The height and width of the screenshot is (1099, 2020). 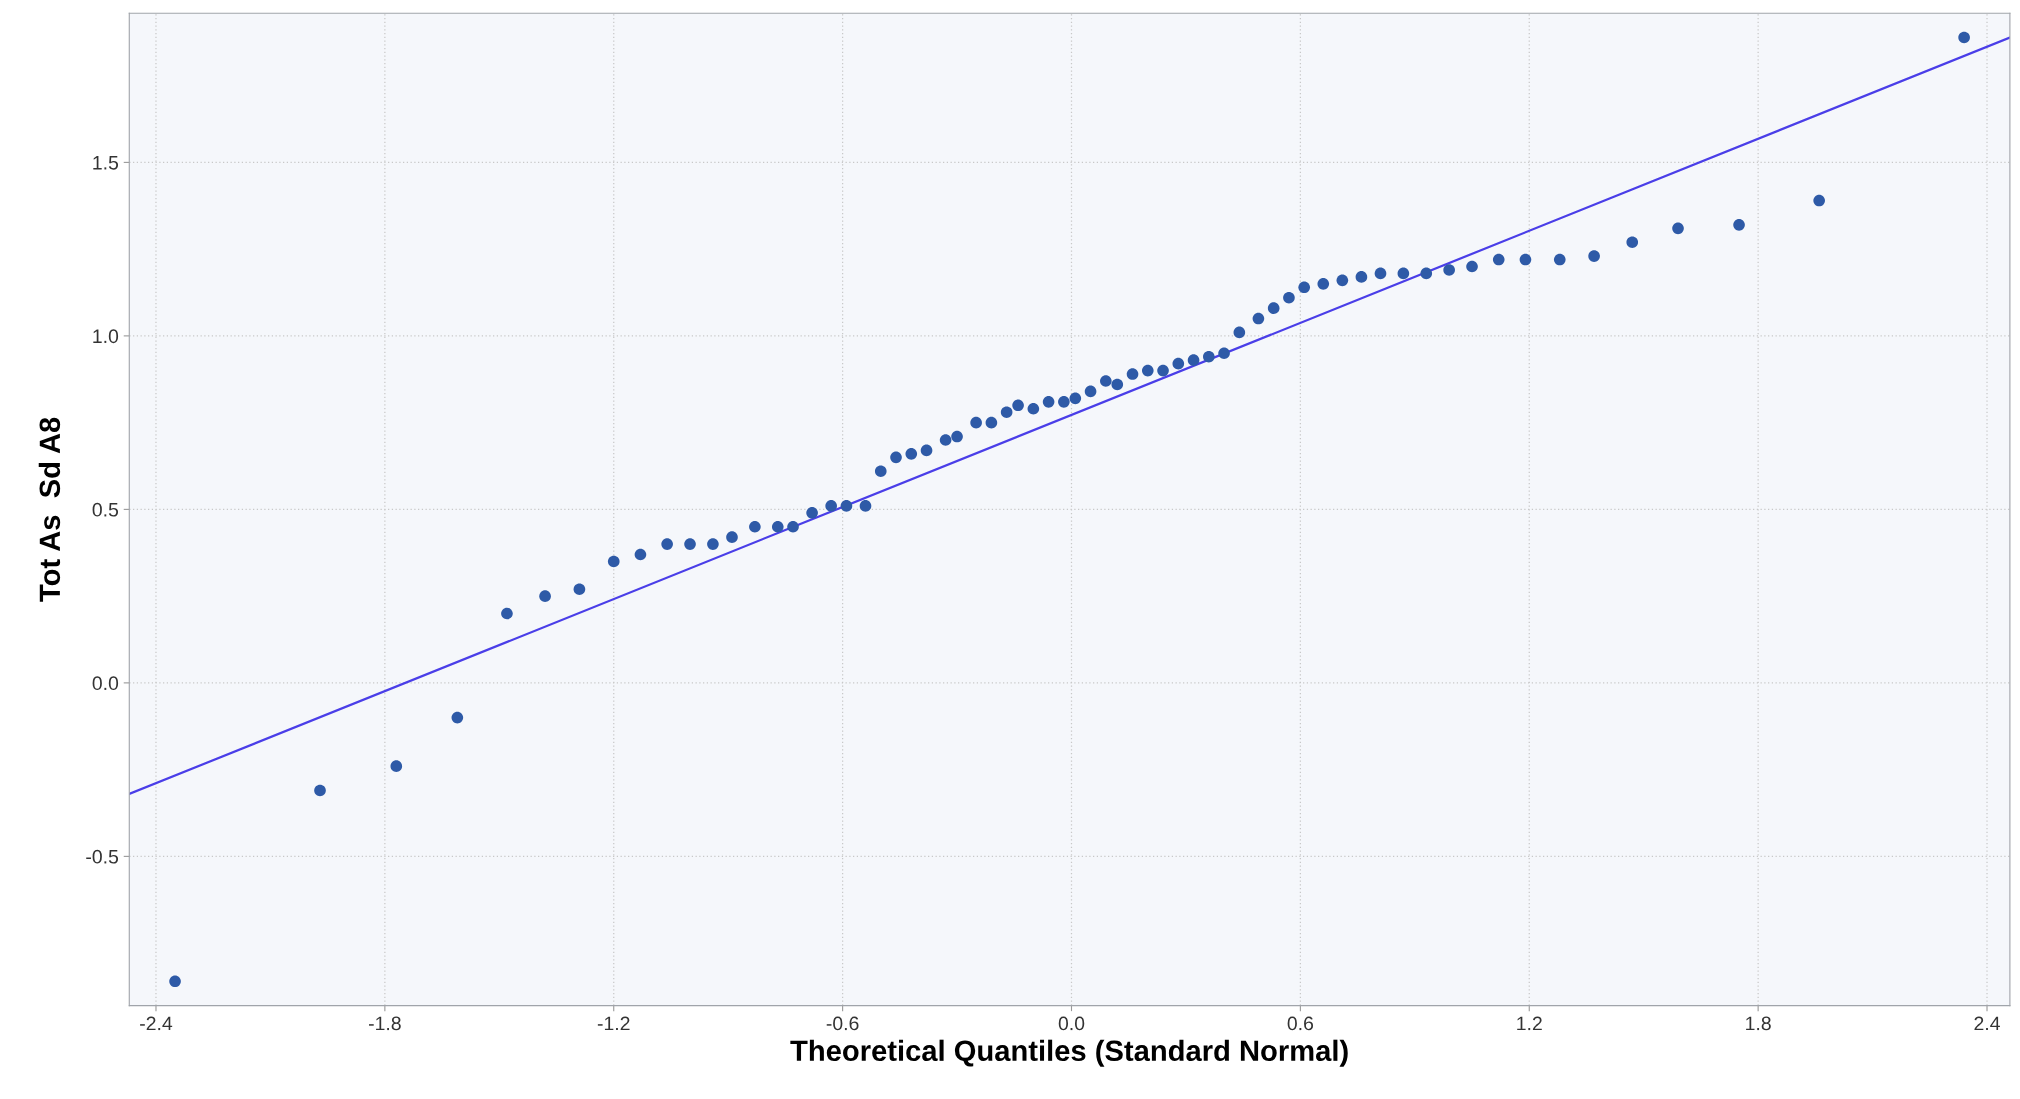 I want to click on x-tick-label: -1.8, so click(x=384, y=1023).